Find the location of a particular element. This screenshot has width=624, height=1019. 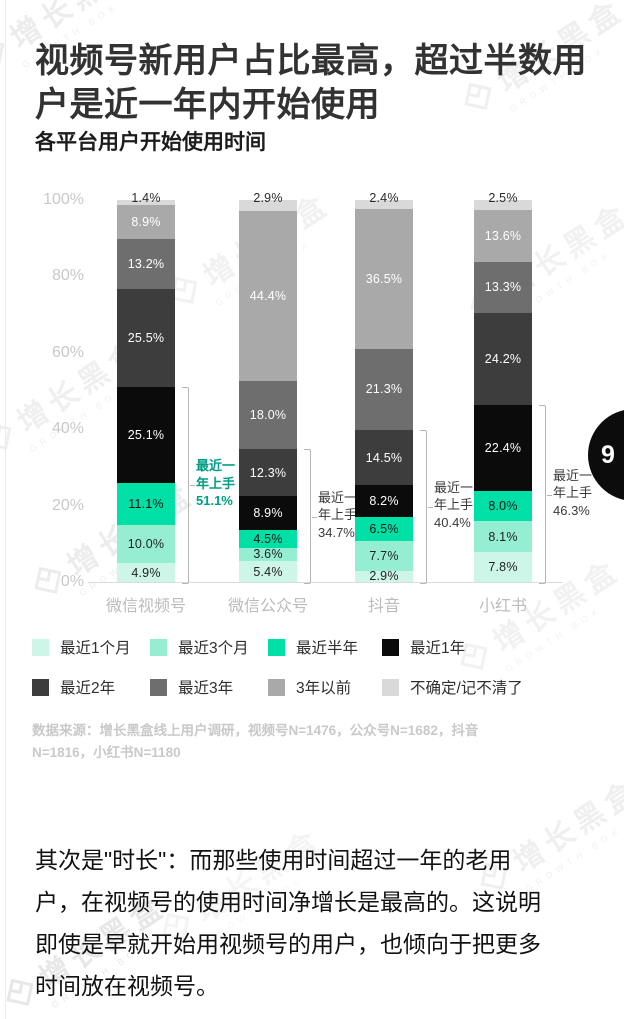

segment-value-label: 21.3% is located at coordinates (384, 389).